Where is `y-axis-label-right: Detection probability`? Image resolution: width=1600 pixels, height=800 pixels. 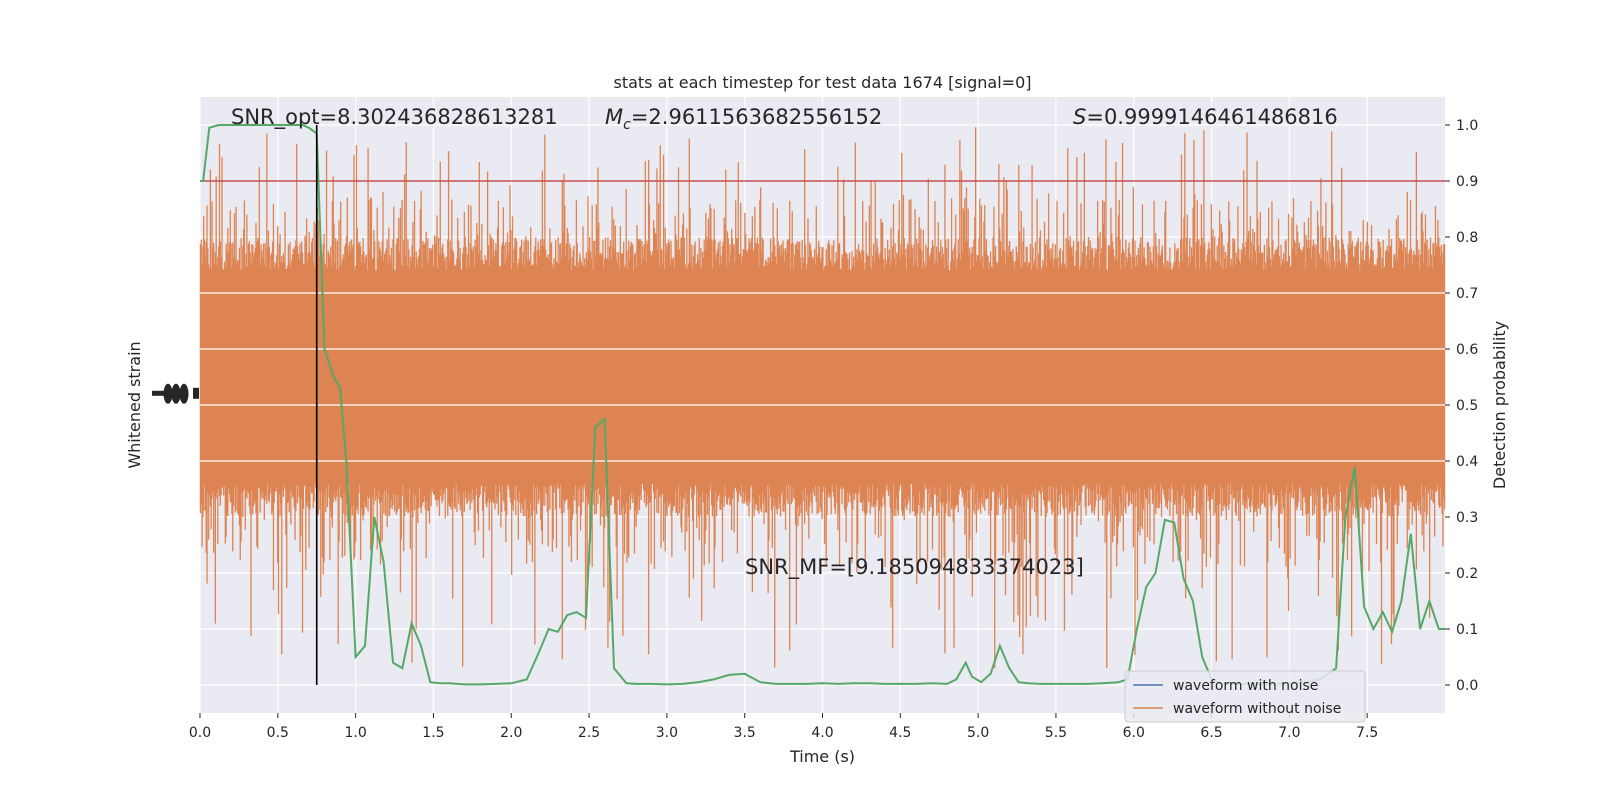 y-axis-label-right: Detection probability is located at coordinates (1499, 405).